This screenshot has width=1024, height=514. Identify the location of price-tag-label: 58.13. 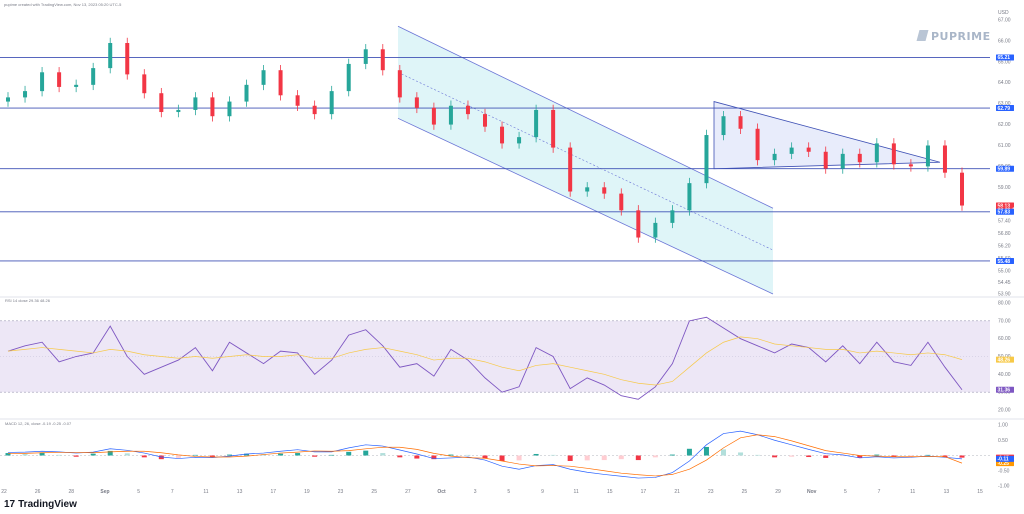
(1004, 206).